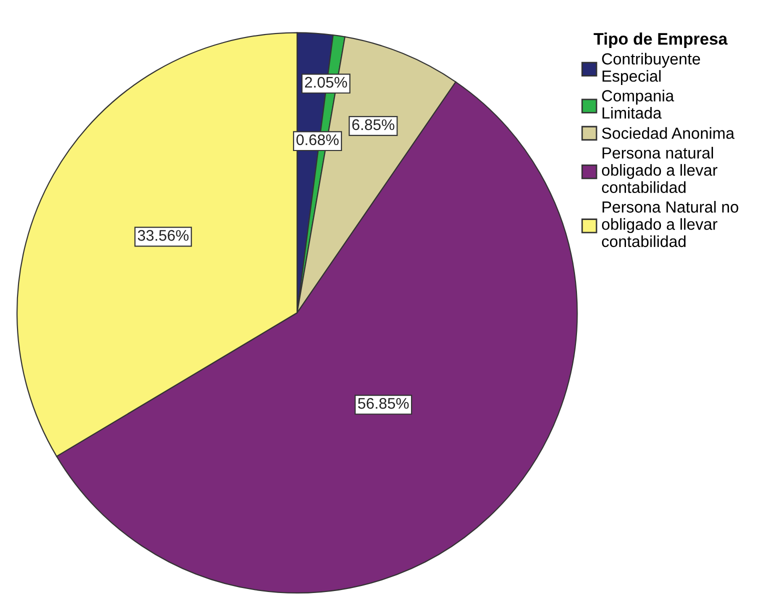 The image size is (757, 605). I want to click on data-label: 33.56%, so click(163, 235).